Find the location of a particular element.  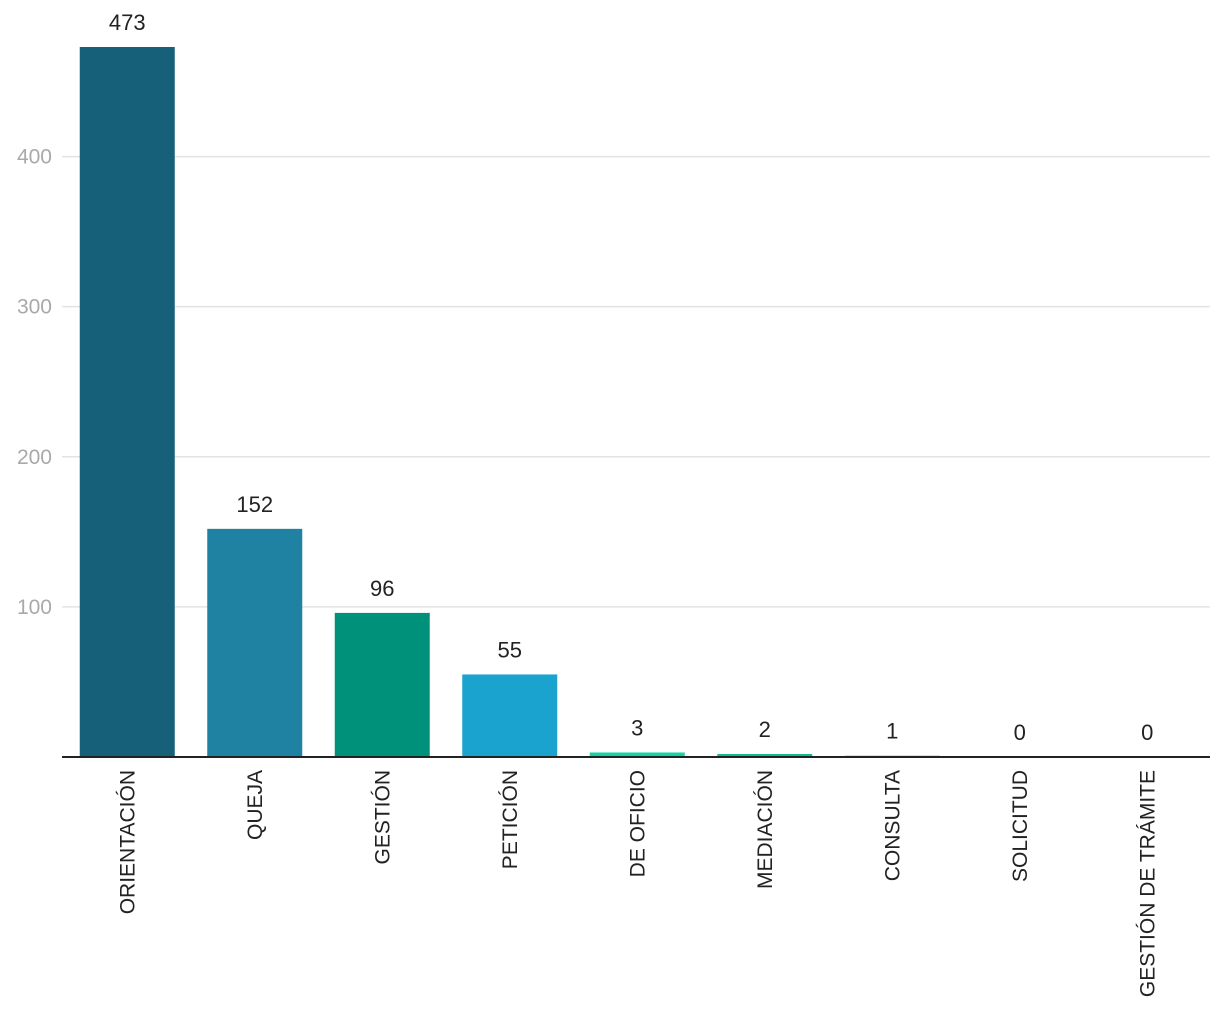

y-tick-label: 400 is located at coordinates (34, 157).